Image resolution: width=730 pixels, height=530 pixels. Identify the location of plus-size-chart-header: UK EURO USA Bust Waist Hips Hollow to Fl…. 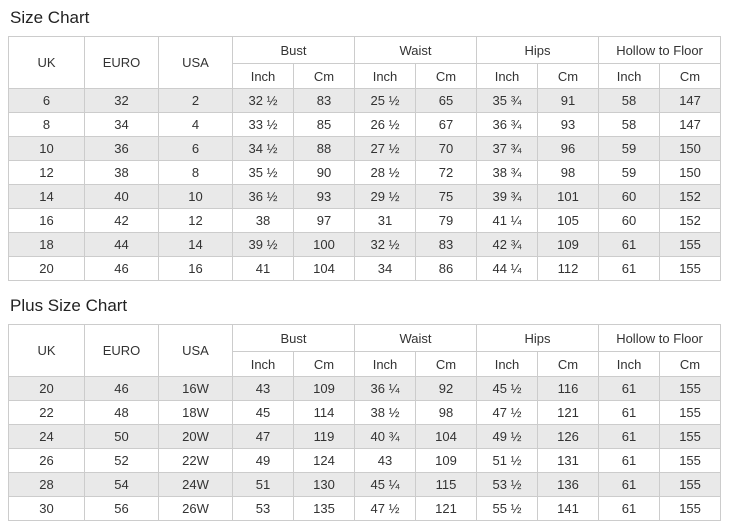
(365, 350).